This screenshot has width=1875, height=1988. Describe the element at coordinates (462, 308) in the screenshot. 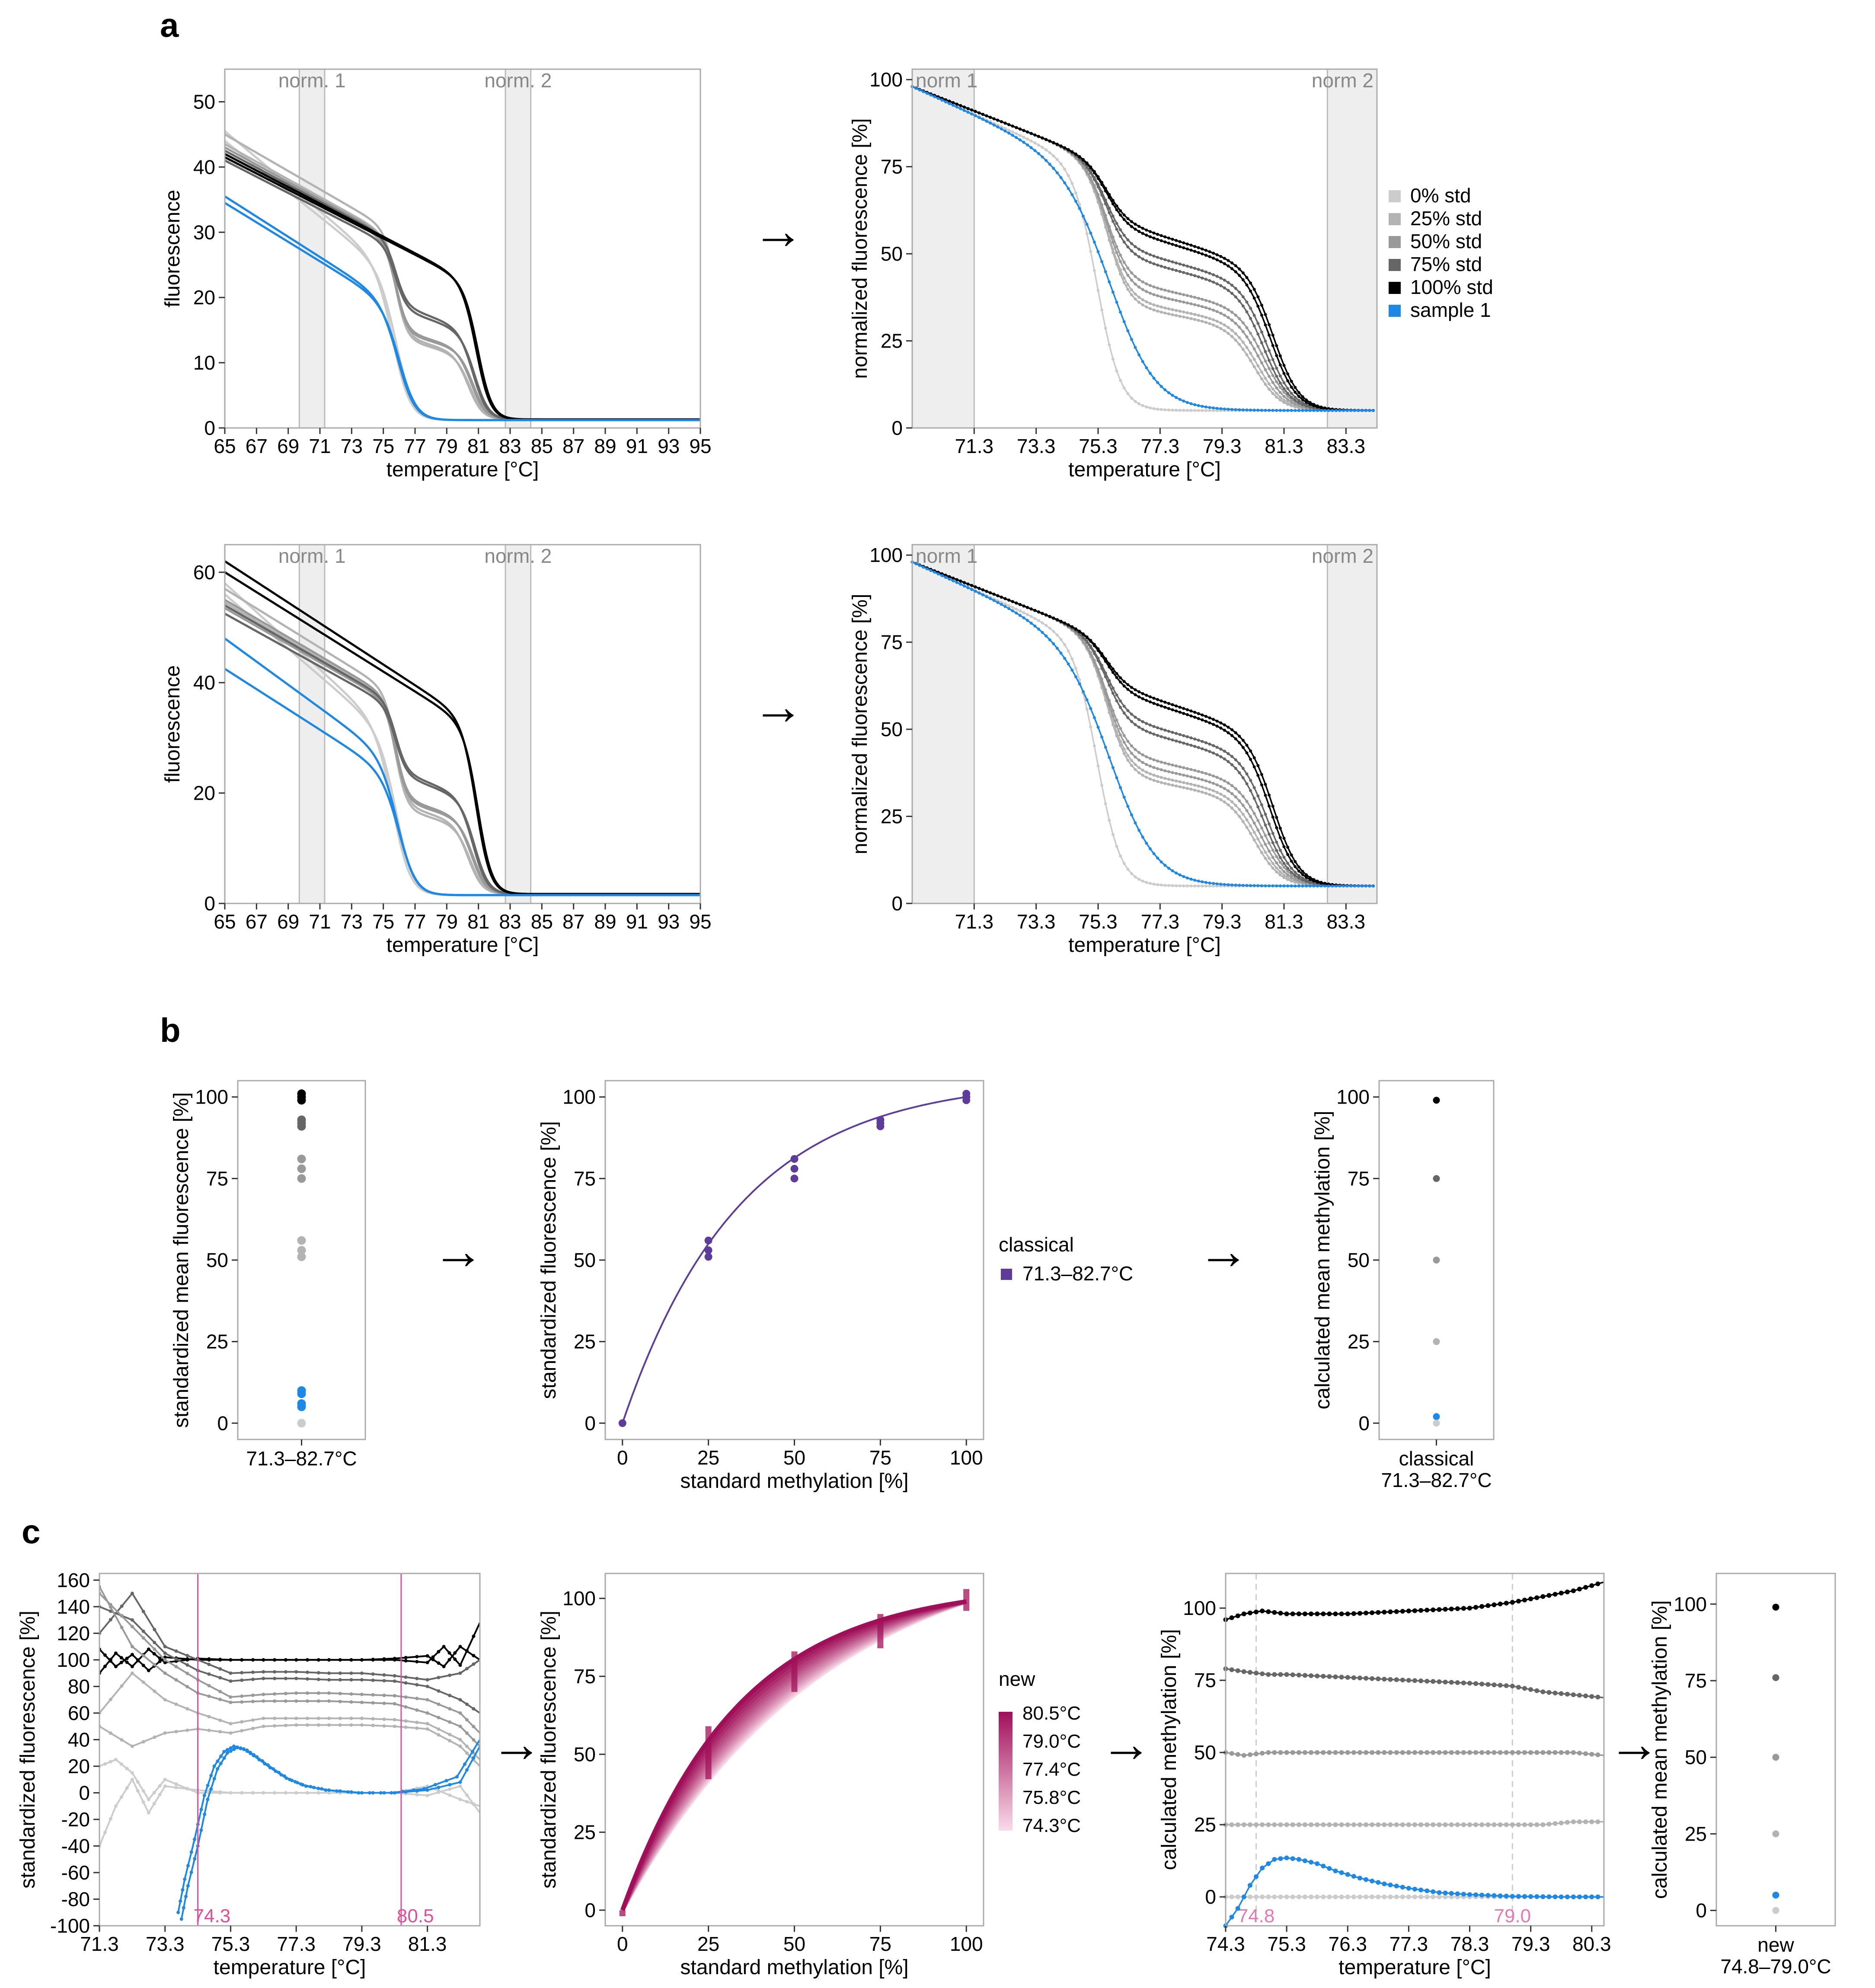

I see `melt-curve-sample` at that location.